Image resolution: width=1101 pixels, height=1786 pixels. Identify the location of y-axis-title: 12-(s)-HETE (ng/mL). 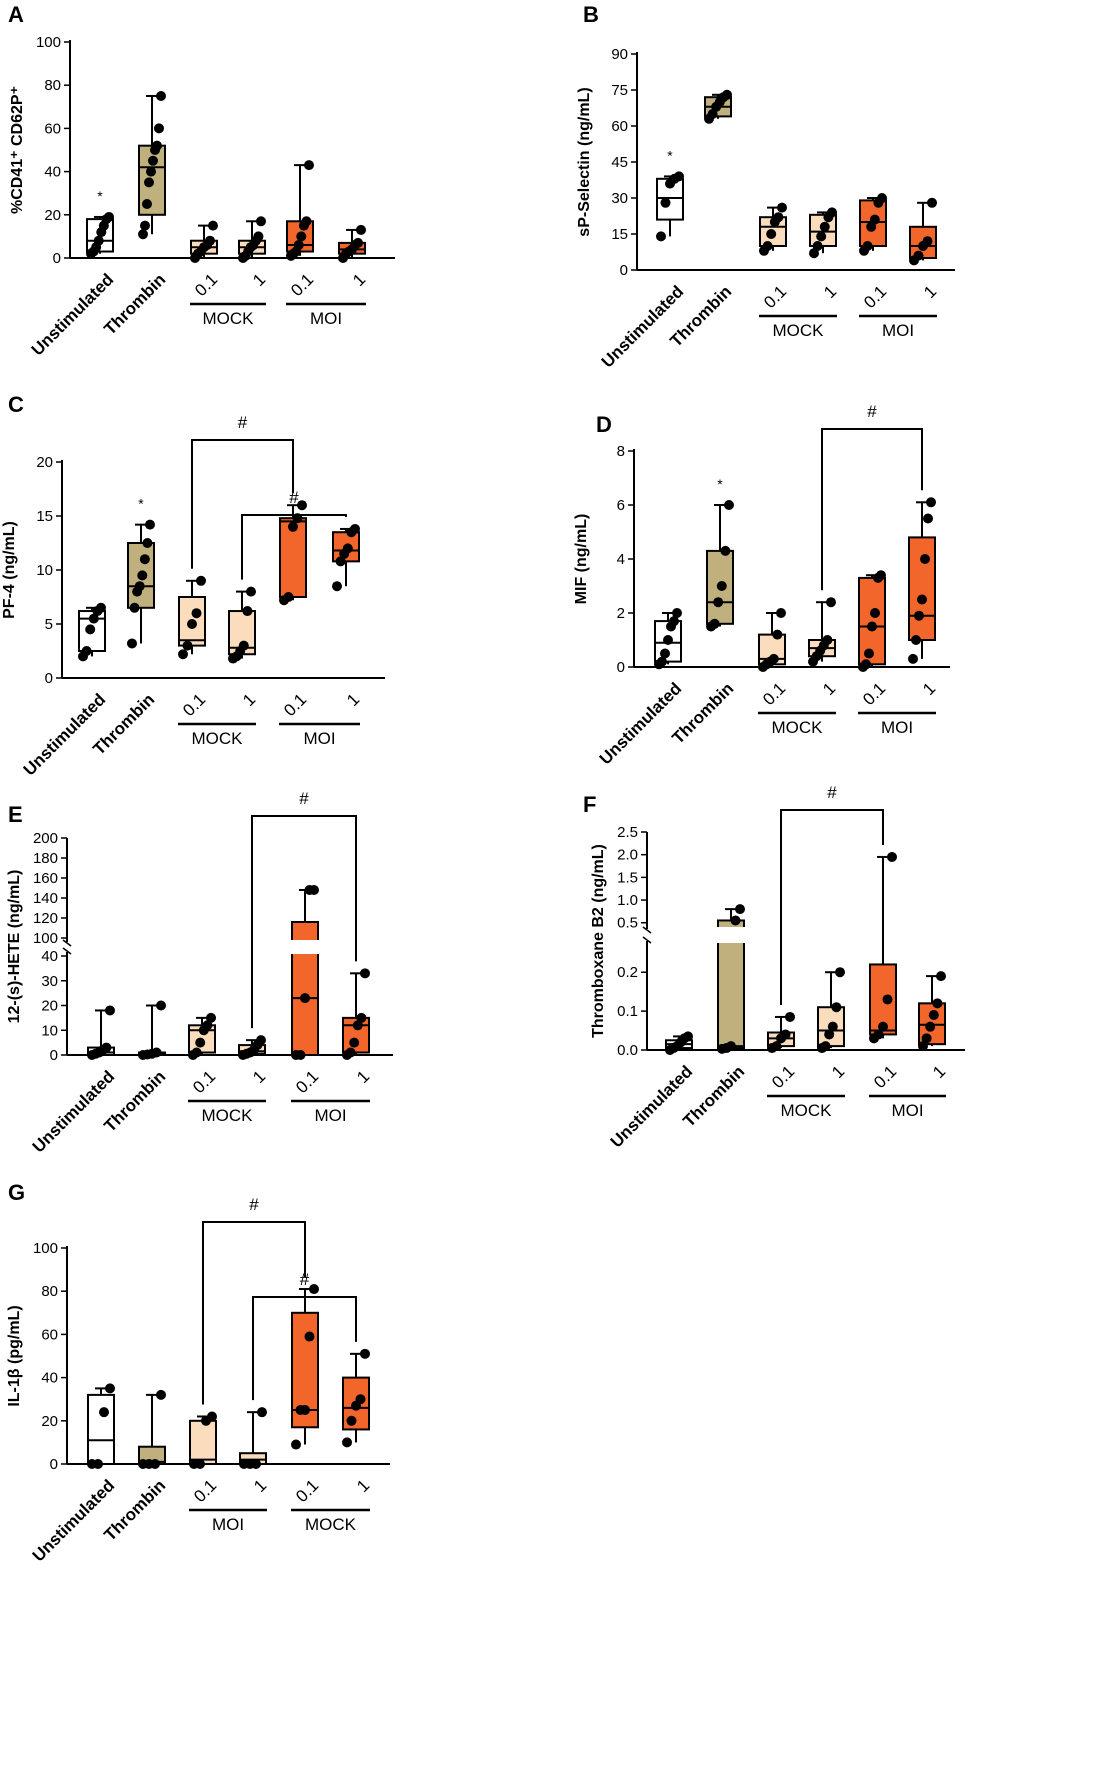
(14, 947).